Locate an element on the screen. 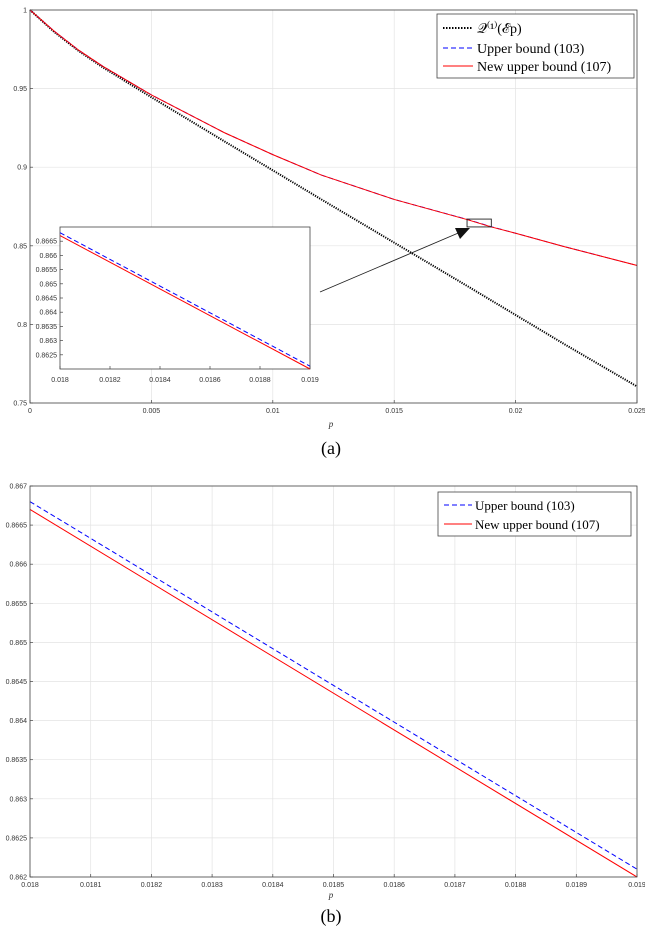 This screenshot has height=929, width=645. a-x-tick-label: 0.005 is located at coordinates (152, 411).